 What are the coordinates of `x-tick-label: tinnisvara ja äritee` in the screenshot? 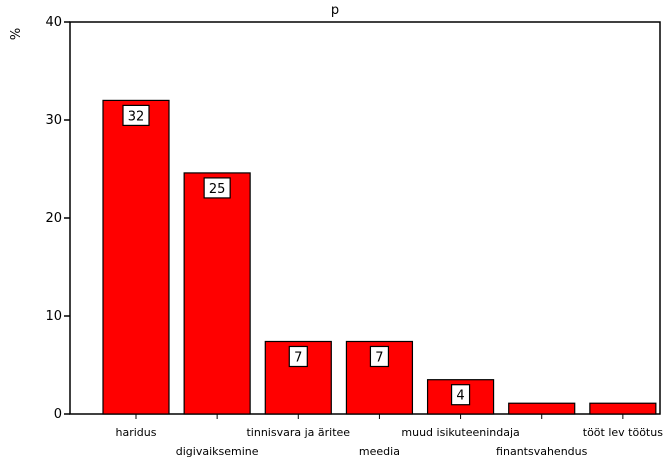 It's located at (298, 432).